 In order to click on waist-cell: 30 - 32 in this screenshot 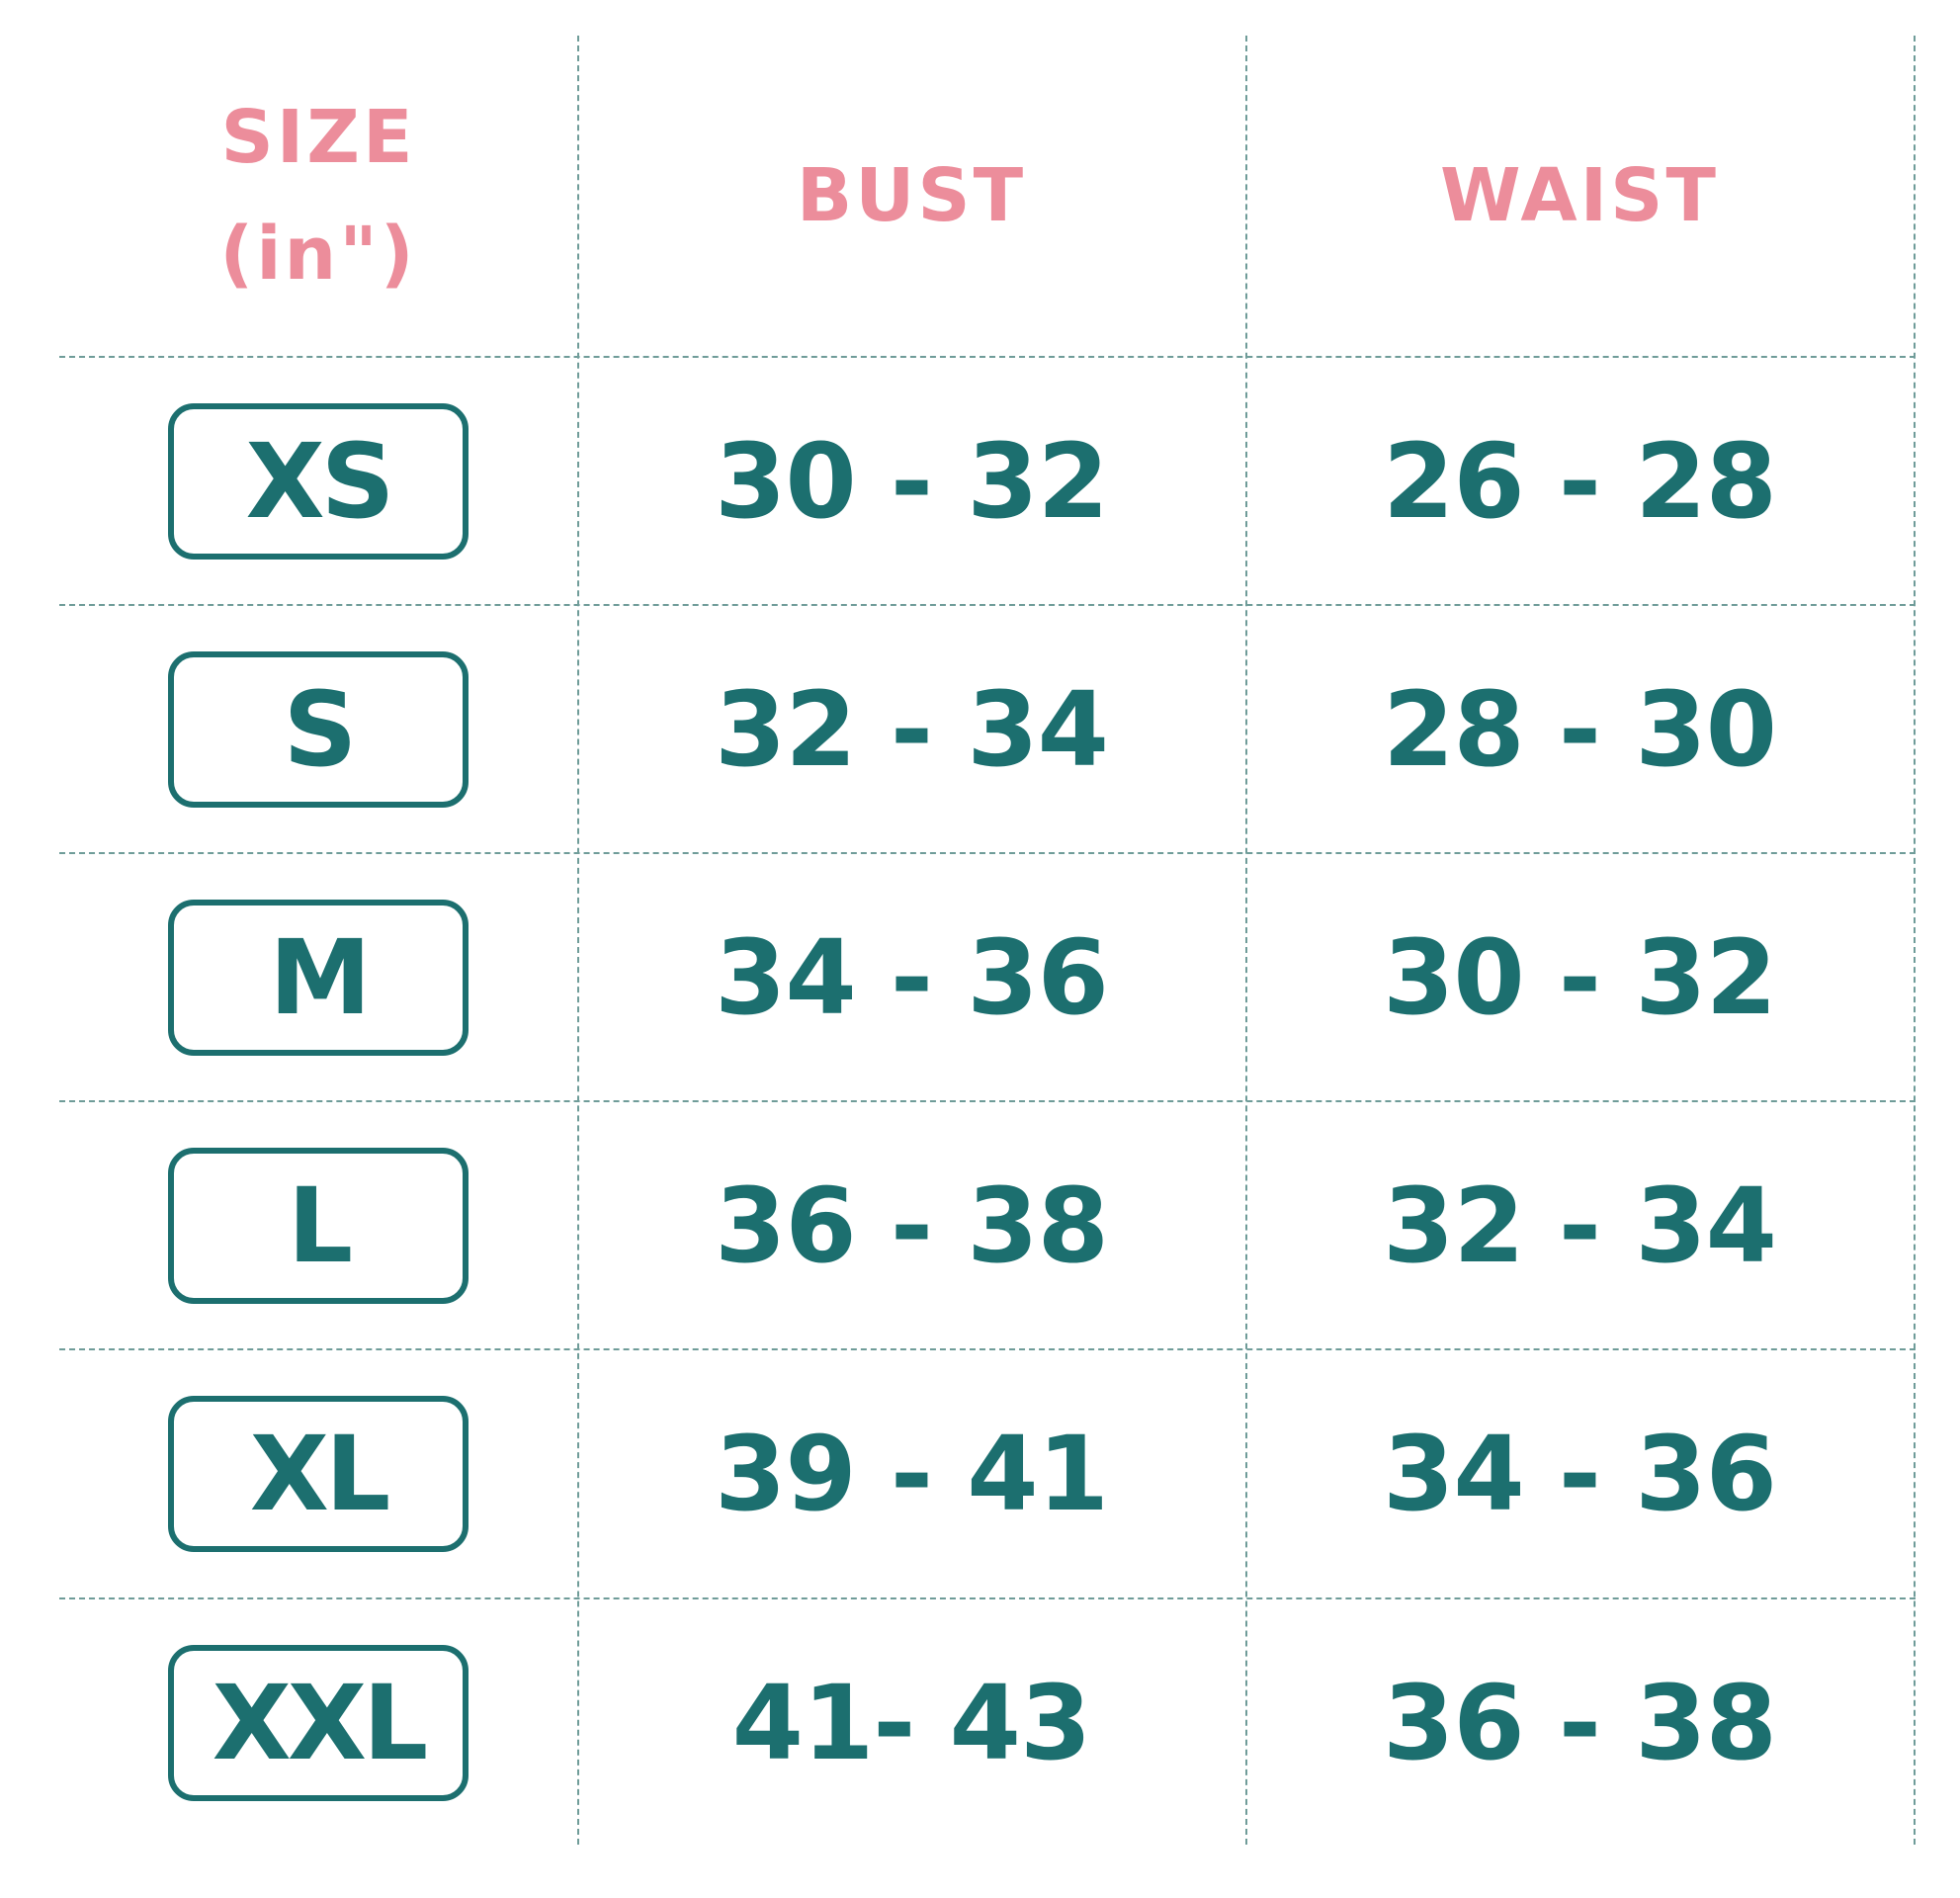, I will do `click(1579, 977)`.